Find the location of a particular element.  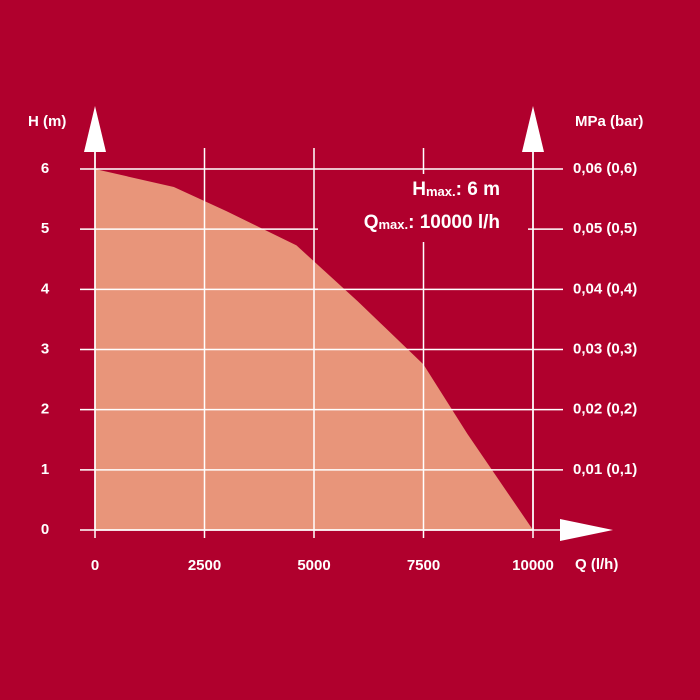

annotation-backdrop is located at coordinates (423, 208).